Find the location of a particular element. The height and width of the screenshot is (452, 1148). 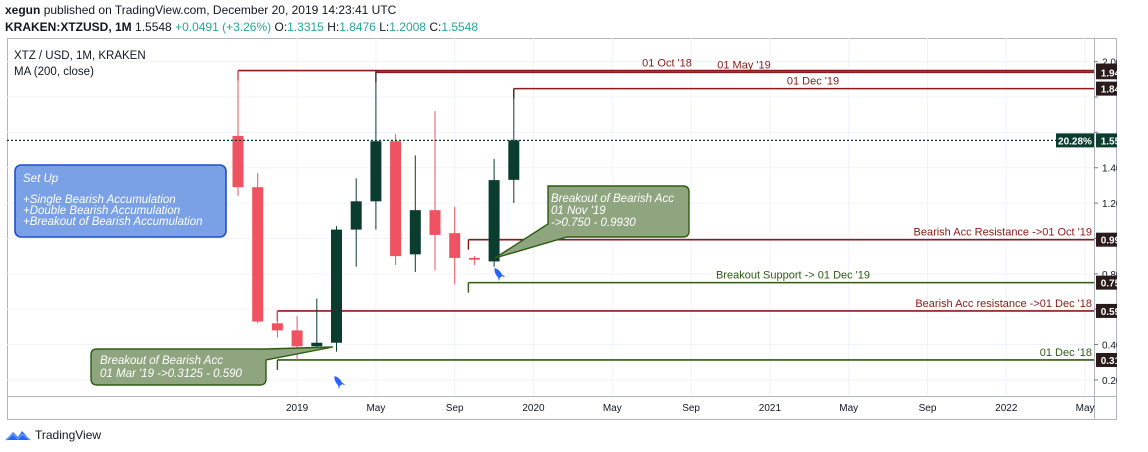

author-name: xegun is located at coordinates (23, 10).